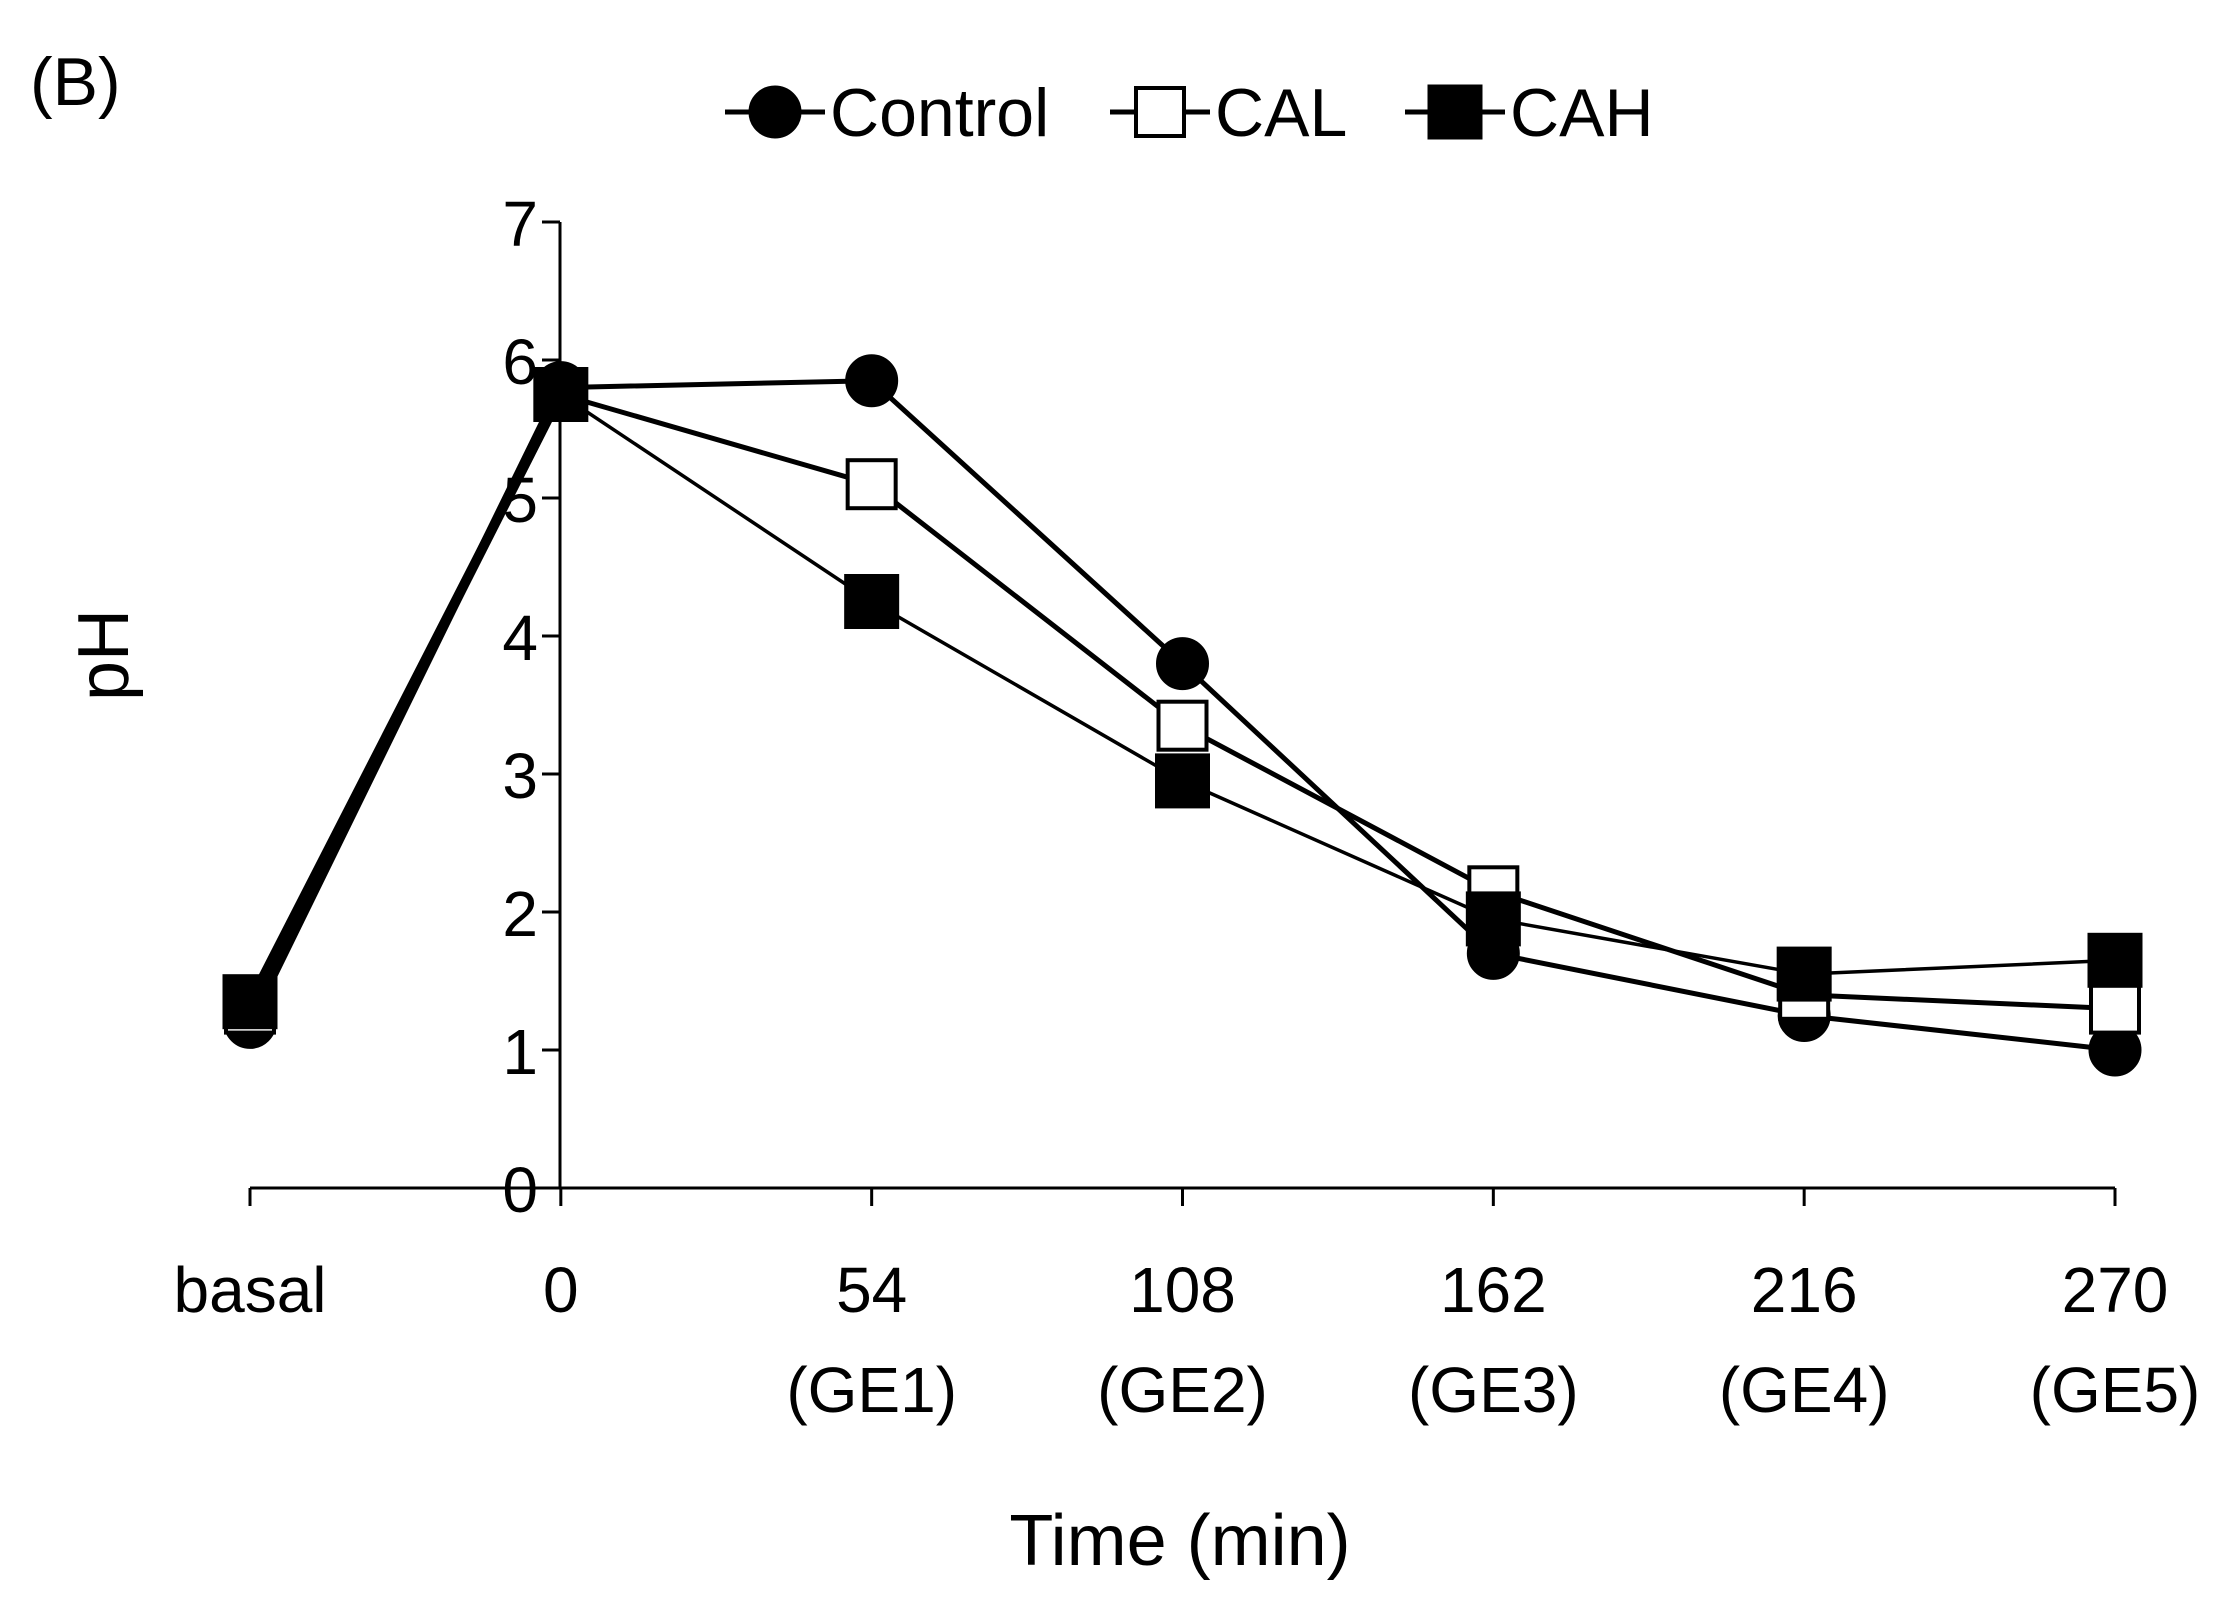  I want to click on legend-label-cal: CAL, so click(1281, 113).